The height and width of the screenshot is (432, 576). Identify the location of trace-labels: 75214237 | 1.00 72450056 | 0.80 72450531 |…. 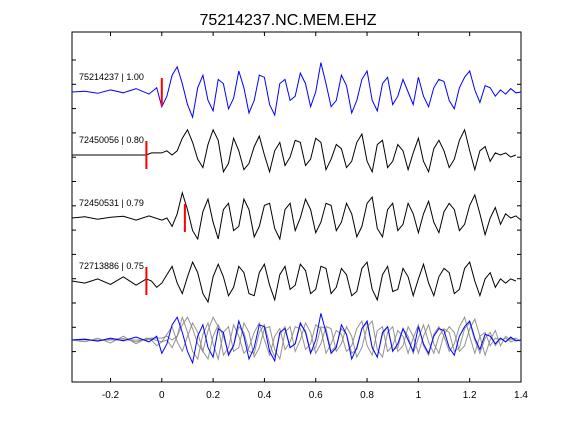
(111, 171).